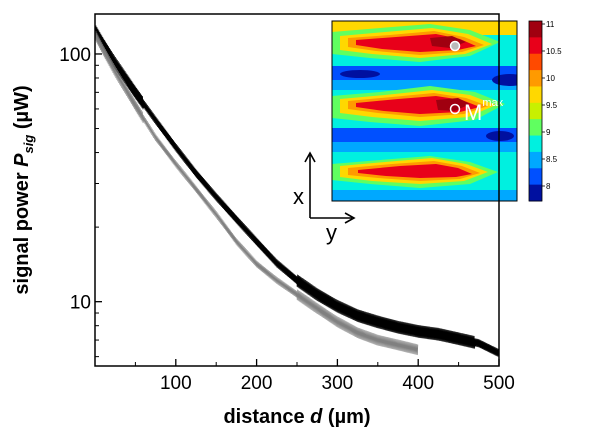  What do you see at coordinates (424, 111) in the screenshot?
I see `heatmap-contours` at bounding box center [424, 111].